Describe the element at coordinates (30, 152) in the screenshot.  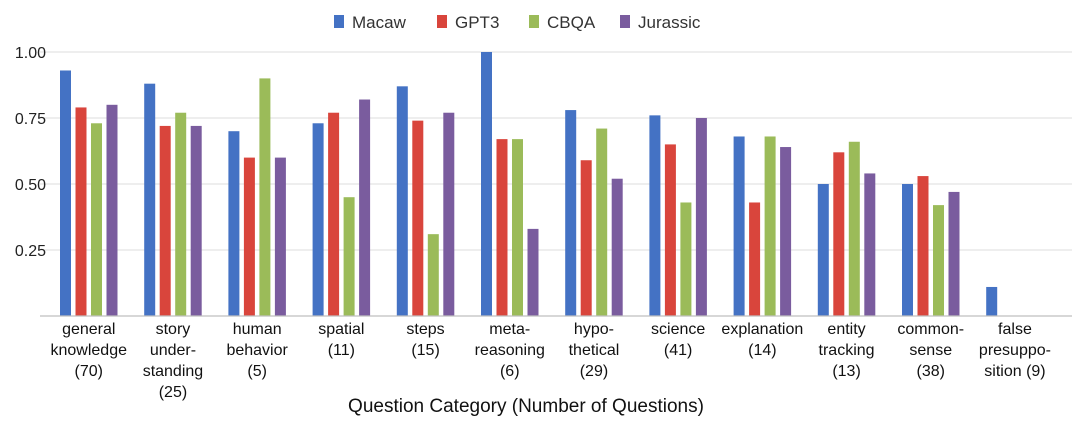
I see `y-axis-ticks: 0.25 0.50 0.75 1.00` at that location.